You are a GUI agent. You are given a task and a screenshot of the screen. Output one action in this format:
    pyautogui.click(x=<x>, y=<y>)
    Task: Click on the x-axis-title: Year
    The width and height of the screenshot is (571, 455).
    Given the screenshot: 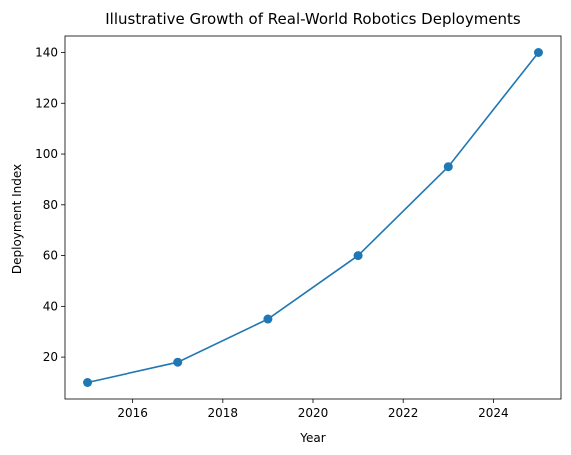 What is the action you would take?
    pyautogui.click(x=312, y=438)
    